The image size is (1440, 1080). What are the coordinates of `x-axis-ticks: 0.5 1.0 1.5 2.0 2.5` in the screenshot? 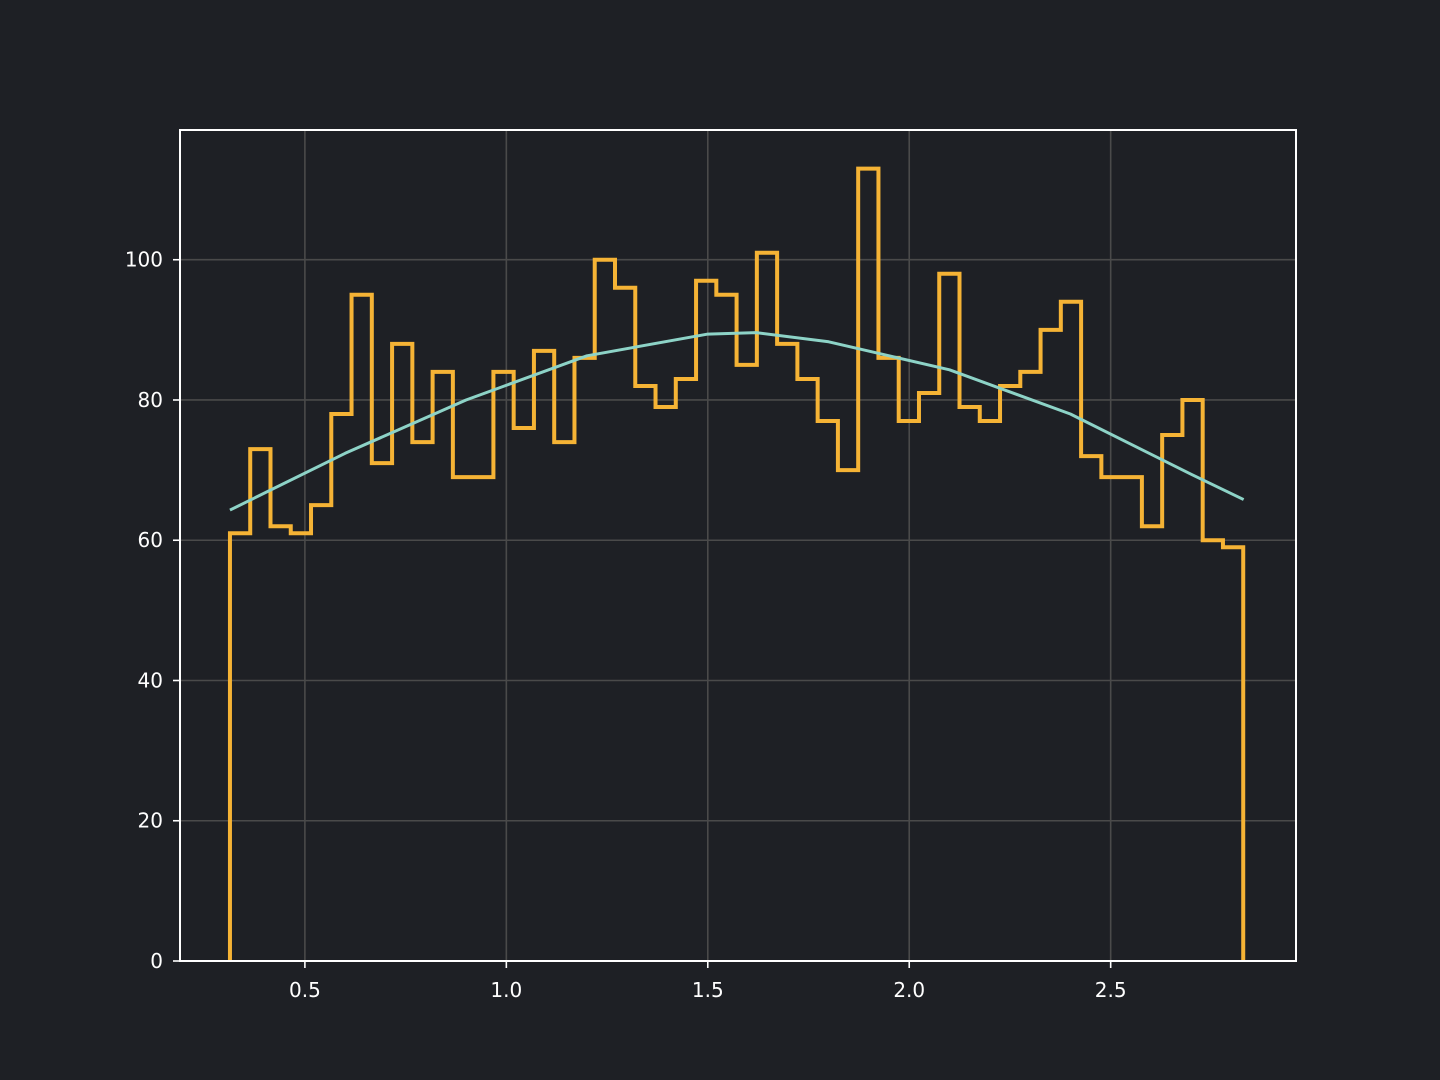 It's located at (708, 981).